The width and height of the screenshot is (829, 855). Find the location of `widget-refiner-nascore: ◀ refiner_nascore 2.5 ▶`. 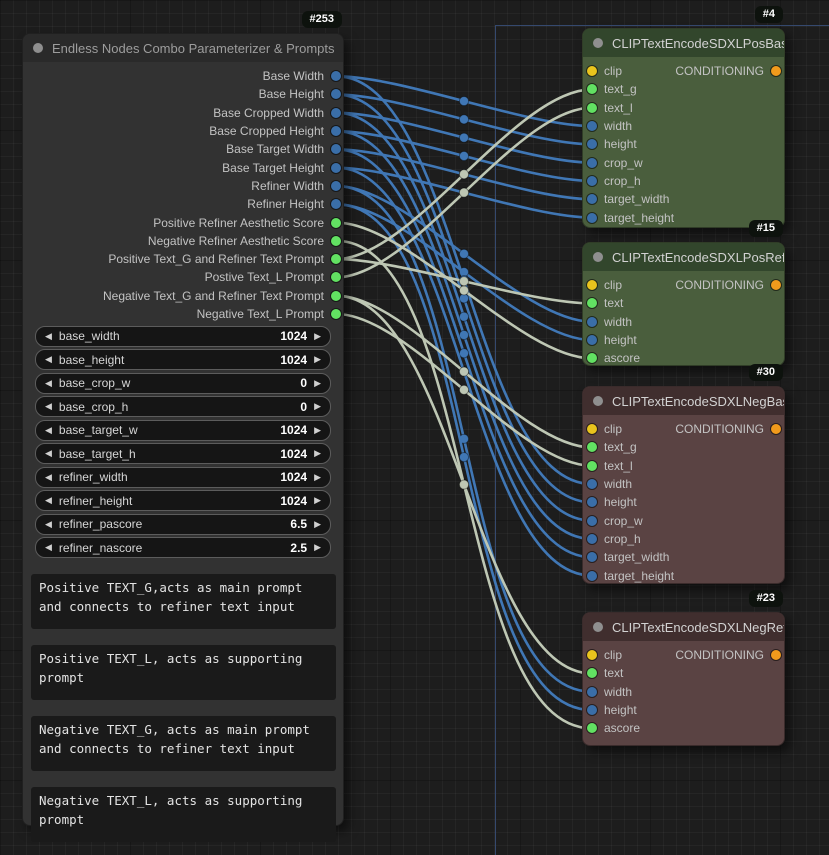

widget-refiner-nascore: ◀ refiner_nascore 2.5 ▶ is located at coordinates (183, 548).